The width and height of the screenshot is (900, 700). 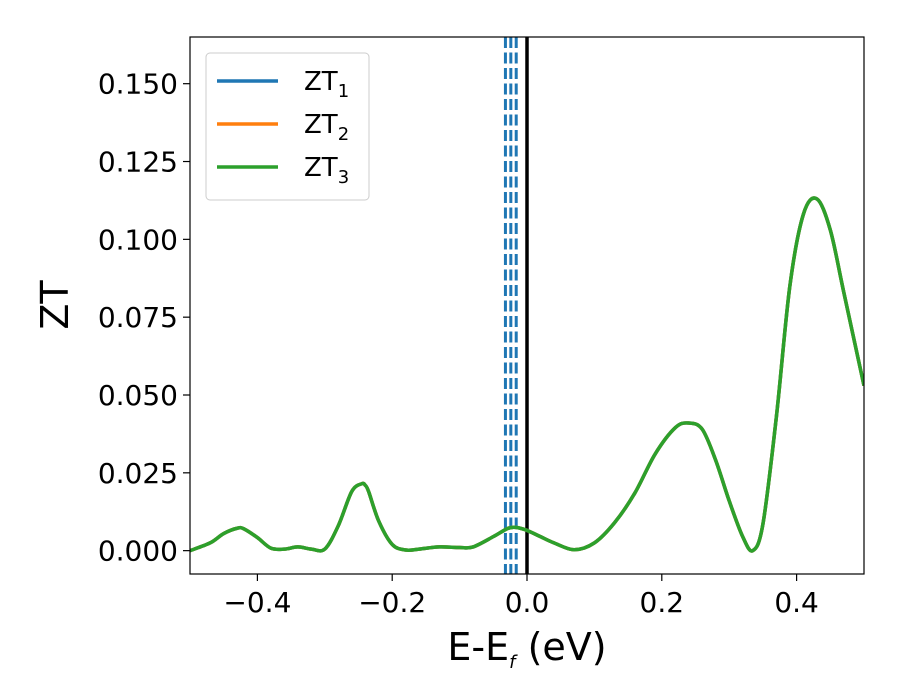 I want to click on legend-label-2: ZT2, so click(x=326, y=127).